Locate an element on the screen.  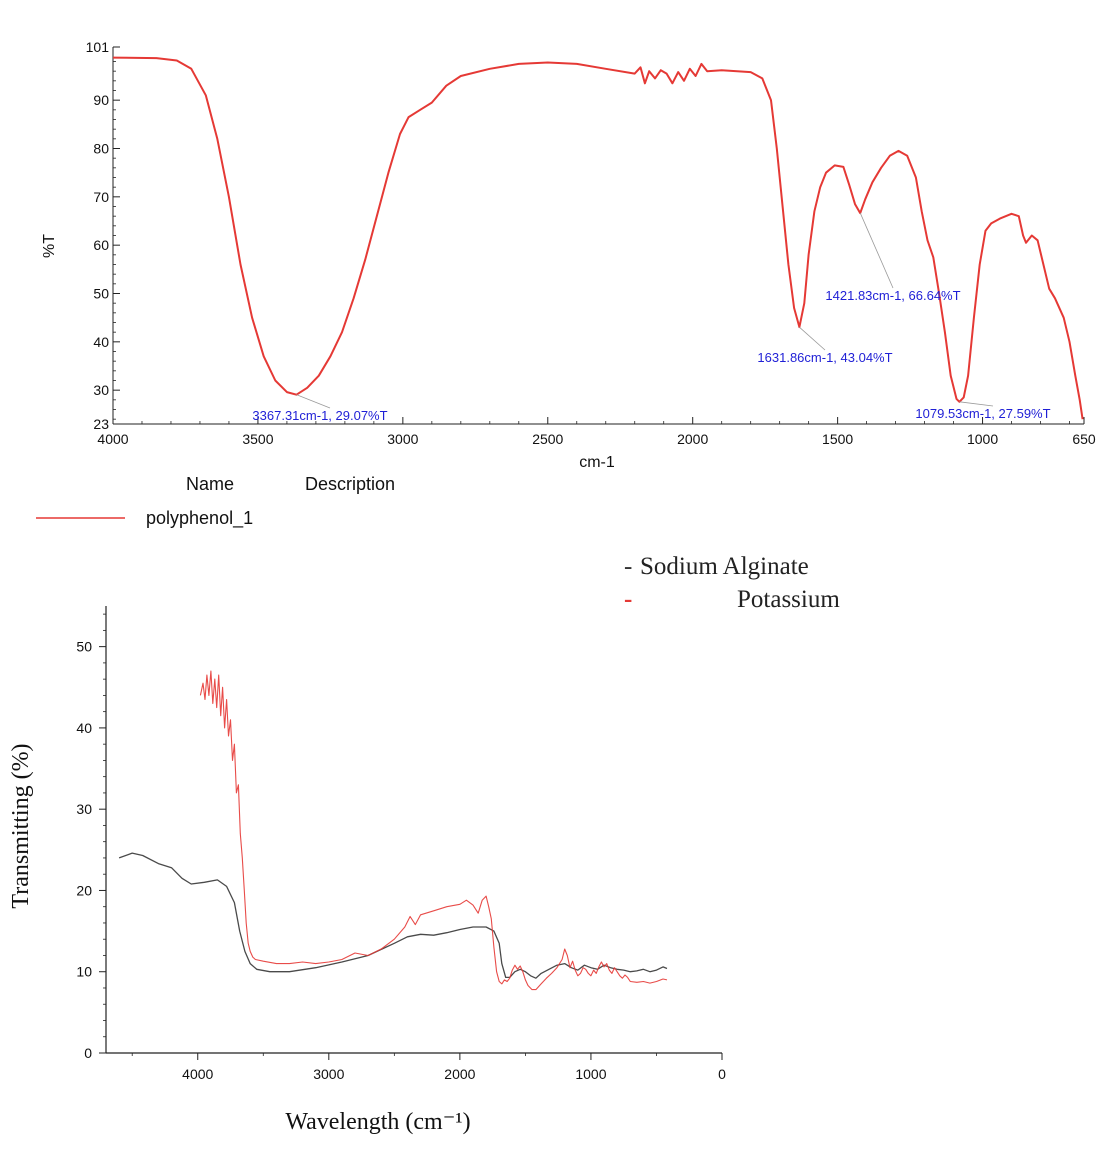
y-axis-title: %T is located at coordinates (49, 246).